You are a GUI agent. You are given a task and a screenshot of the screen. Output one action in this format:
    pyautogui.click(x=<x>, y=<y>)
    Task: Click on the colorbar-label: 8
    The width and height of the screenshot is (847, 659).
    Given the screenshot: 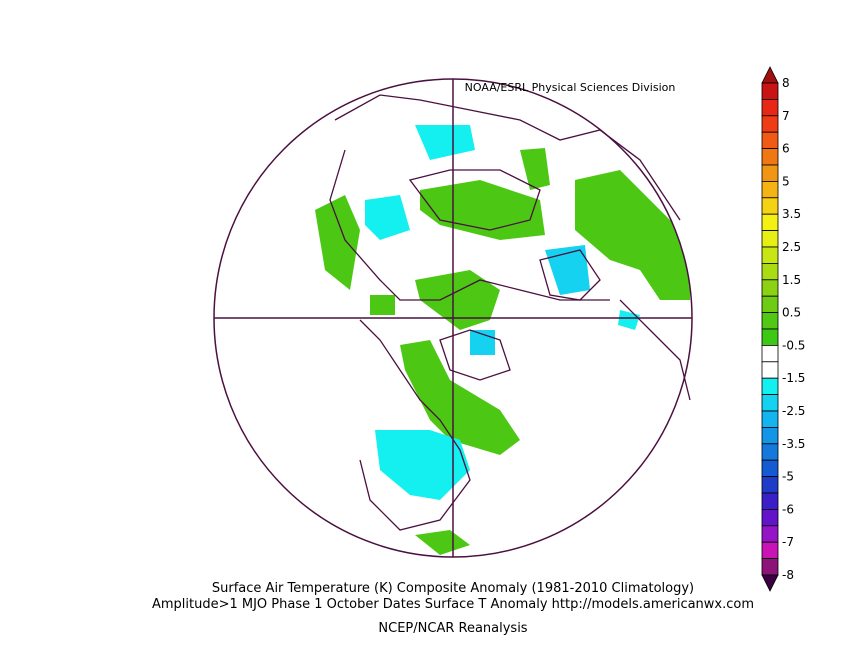 What is the action you would take?
    pyautogui.click(x=786, y=83)
    